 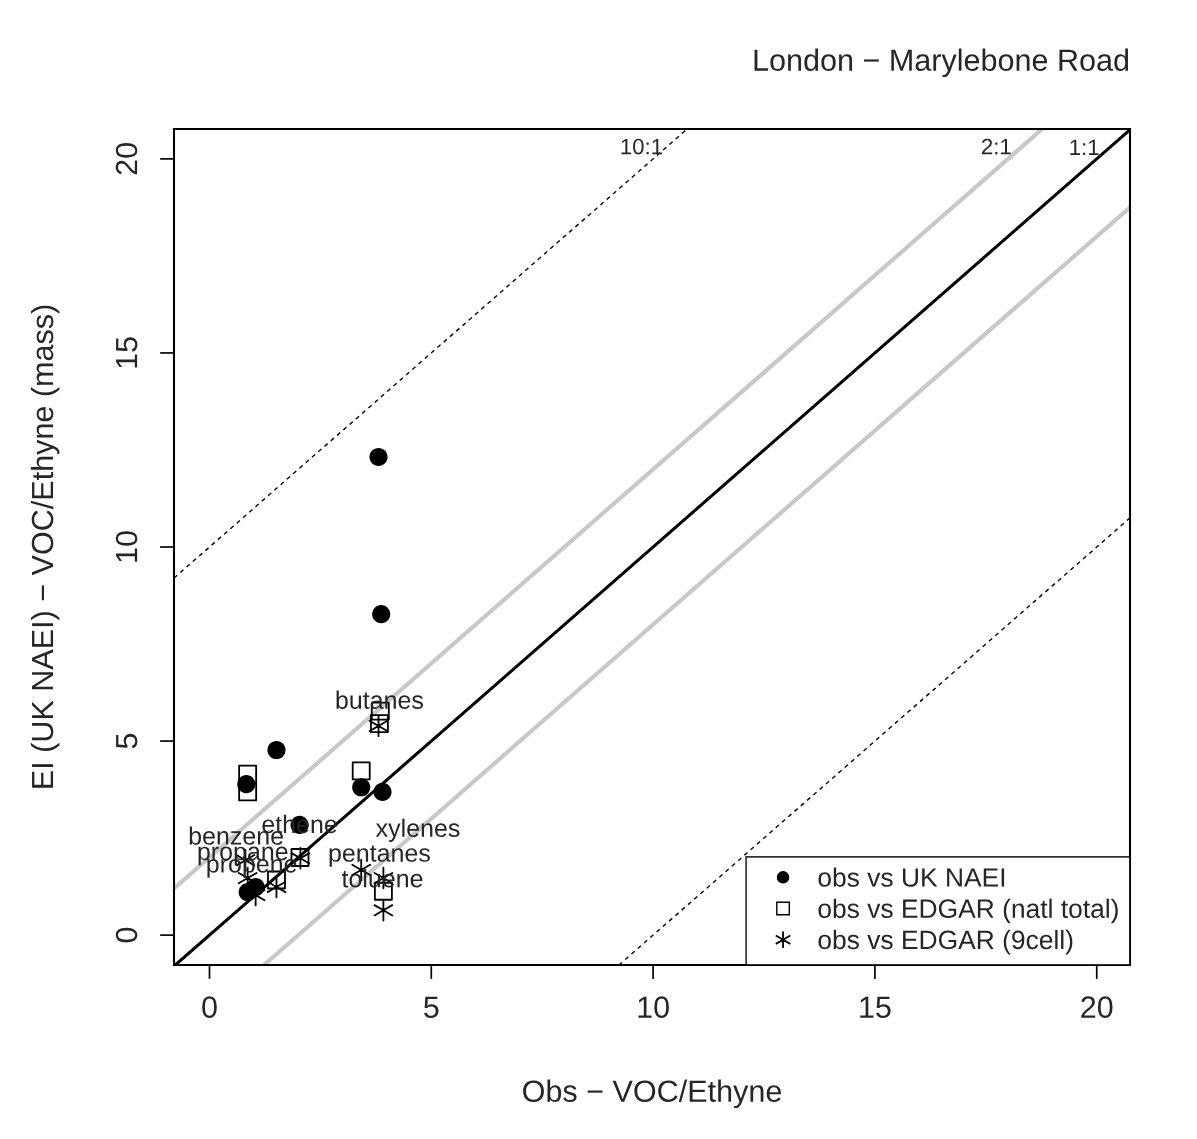 I want to click on series-label: 10:1, so click(x=641, y=146).